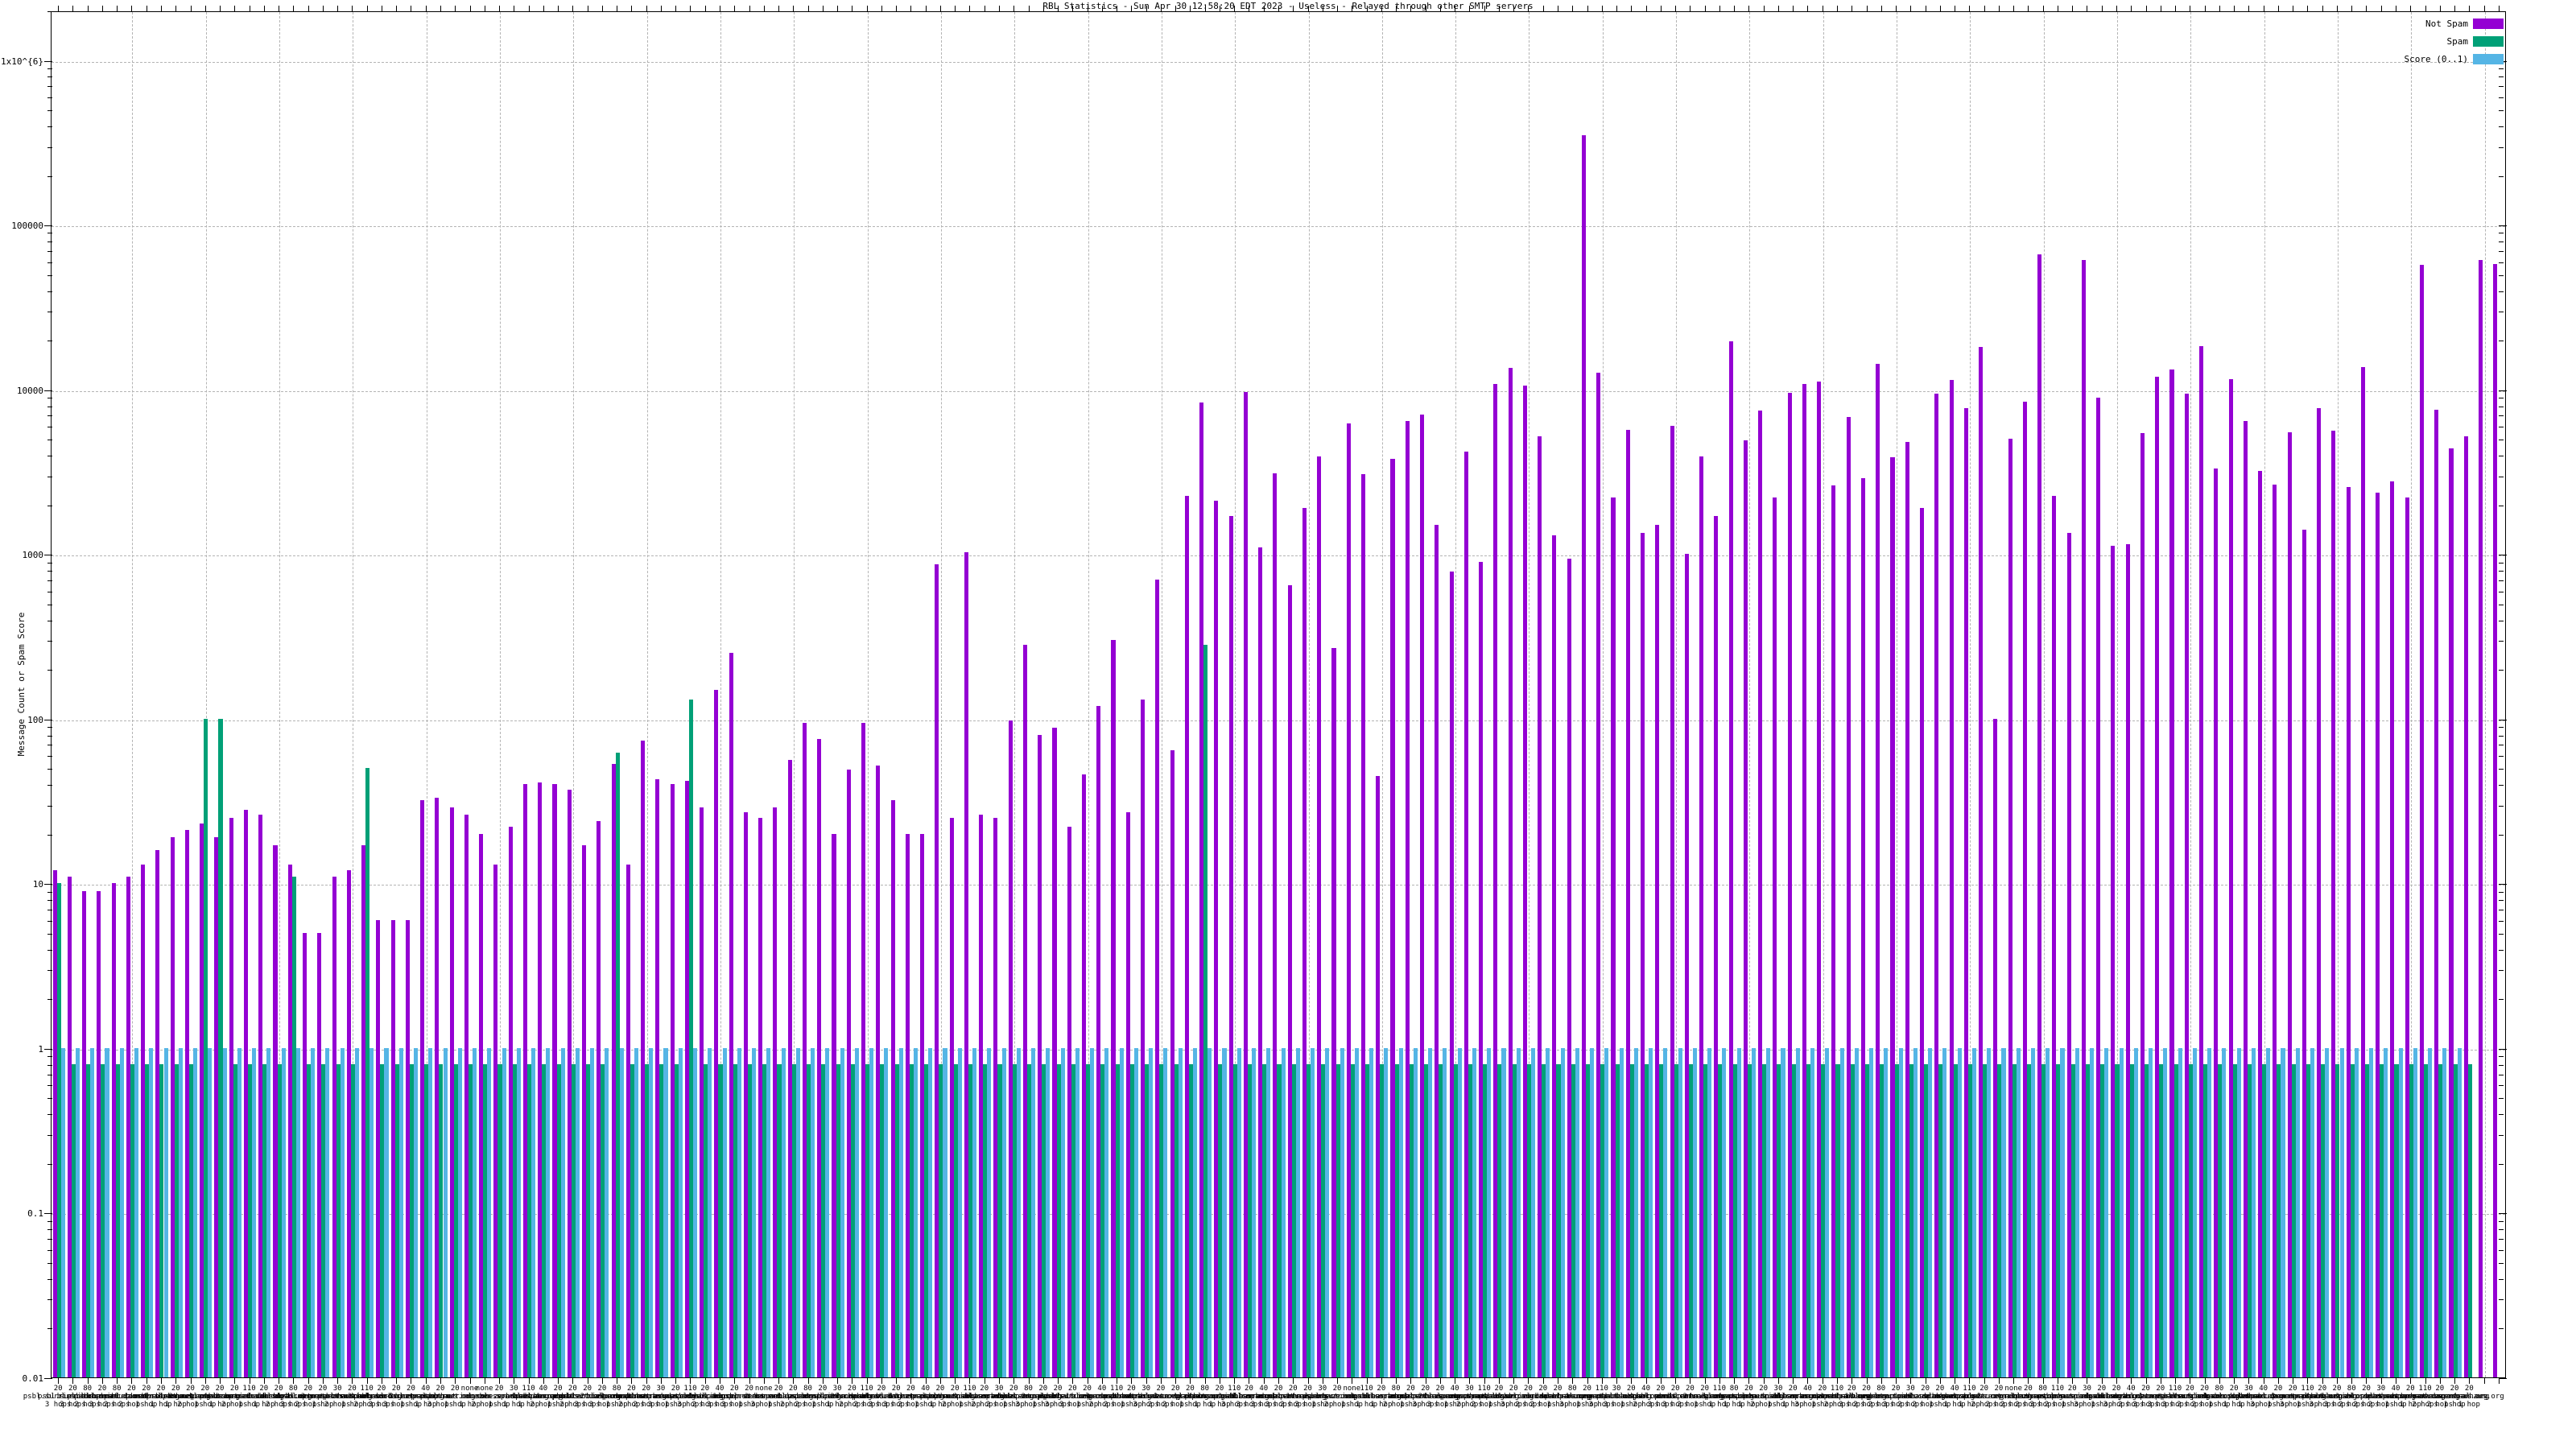 This screenshot has width=2576, height=1449. Describe the element at coordinates (734, 1397) in the screenshot. I see `x-axis-tick-label: 20 dnsbl-1.uceprotect.net 3 hops` at that location.